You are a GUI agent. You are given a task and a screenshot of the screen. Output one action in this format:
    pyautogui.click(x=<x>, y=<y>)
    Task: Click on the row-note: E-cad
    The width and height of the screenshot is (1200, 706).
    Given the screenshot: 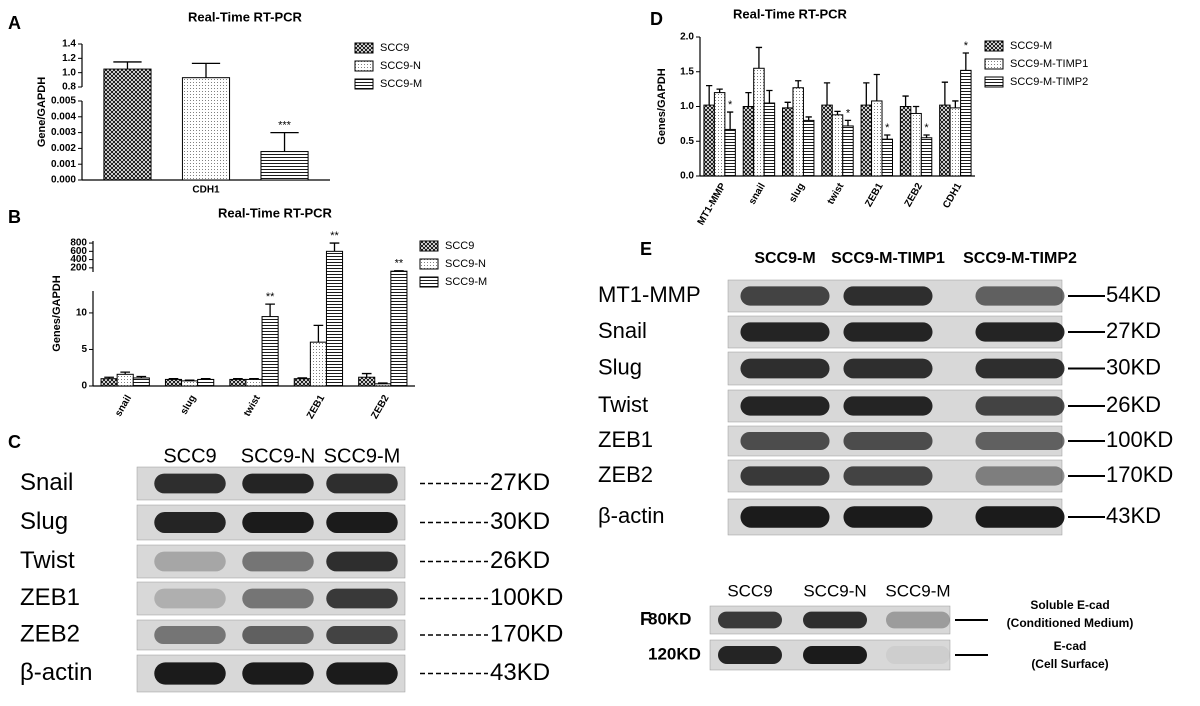 What is the action you would take?
    pyautogui.click(x=1070, y=646)
    